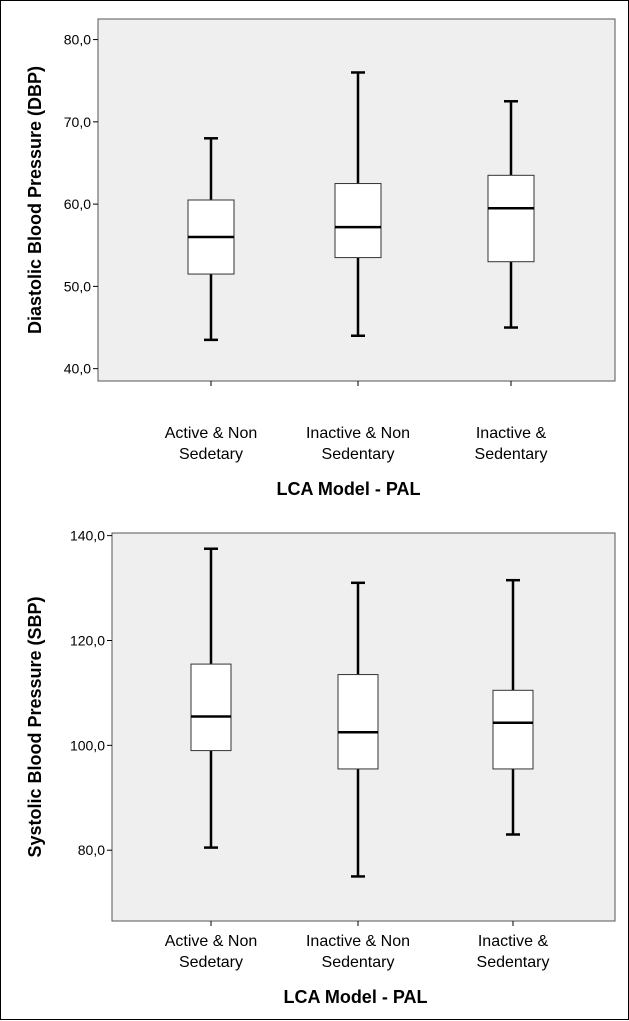 The height and width of the screenshot is (1021, 629). Describe the element at coordinates (77, 204) in the screenshot. I see `y-tick-label: 60,0` at that location.